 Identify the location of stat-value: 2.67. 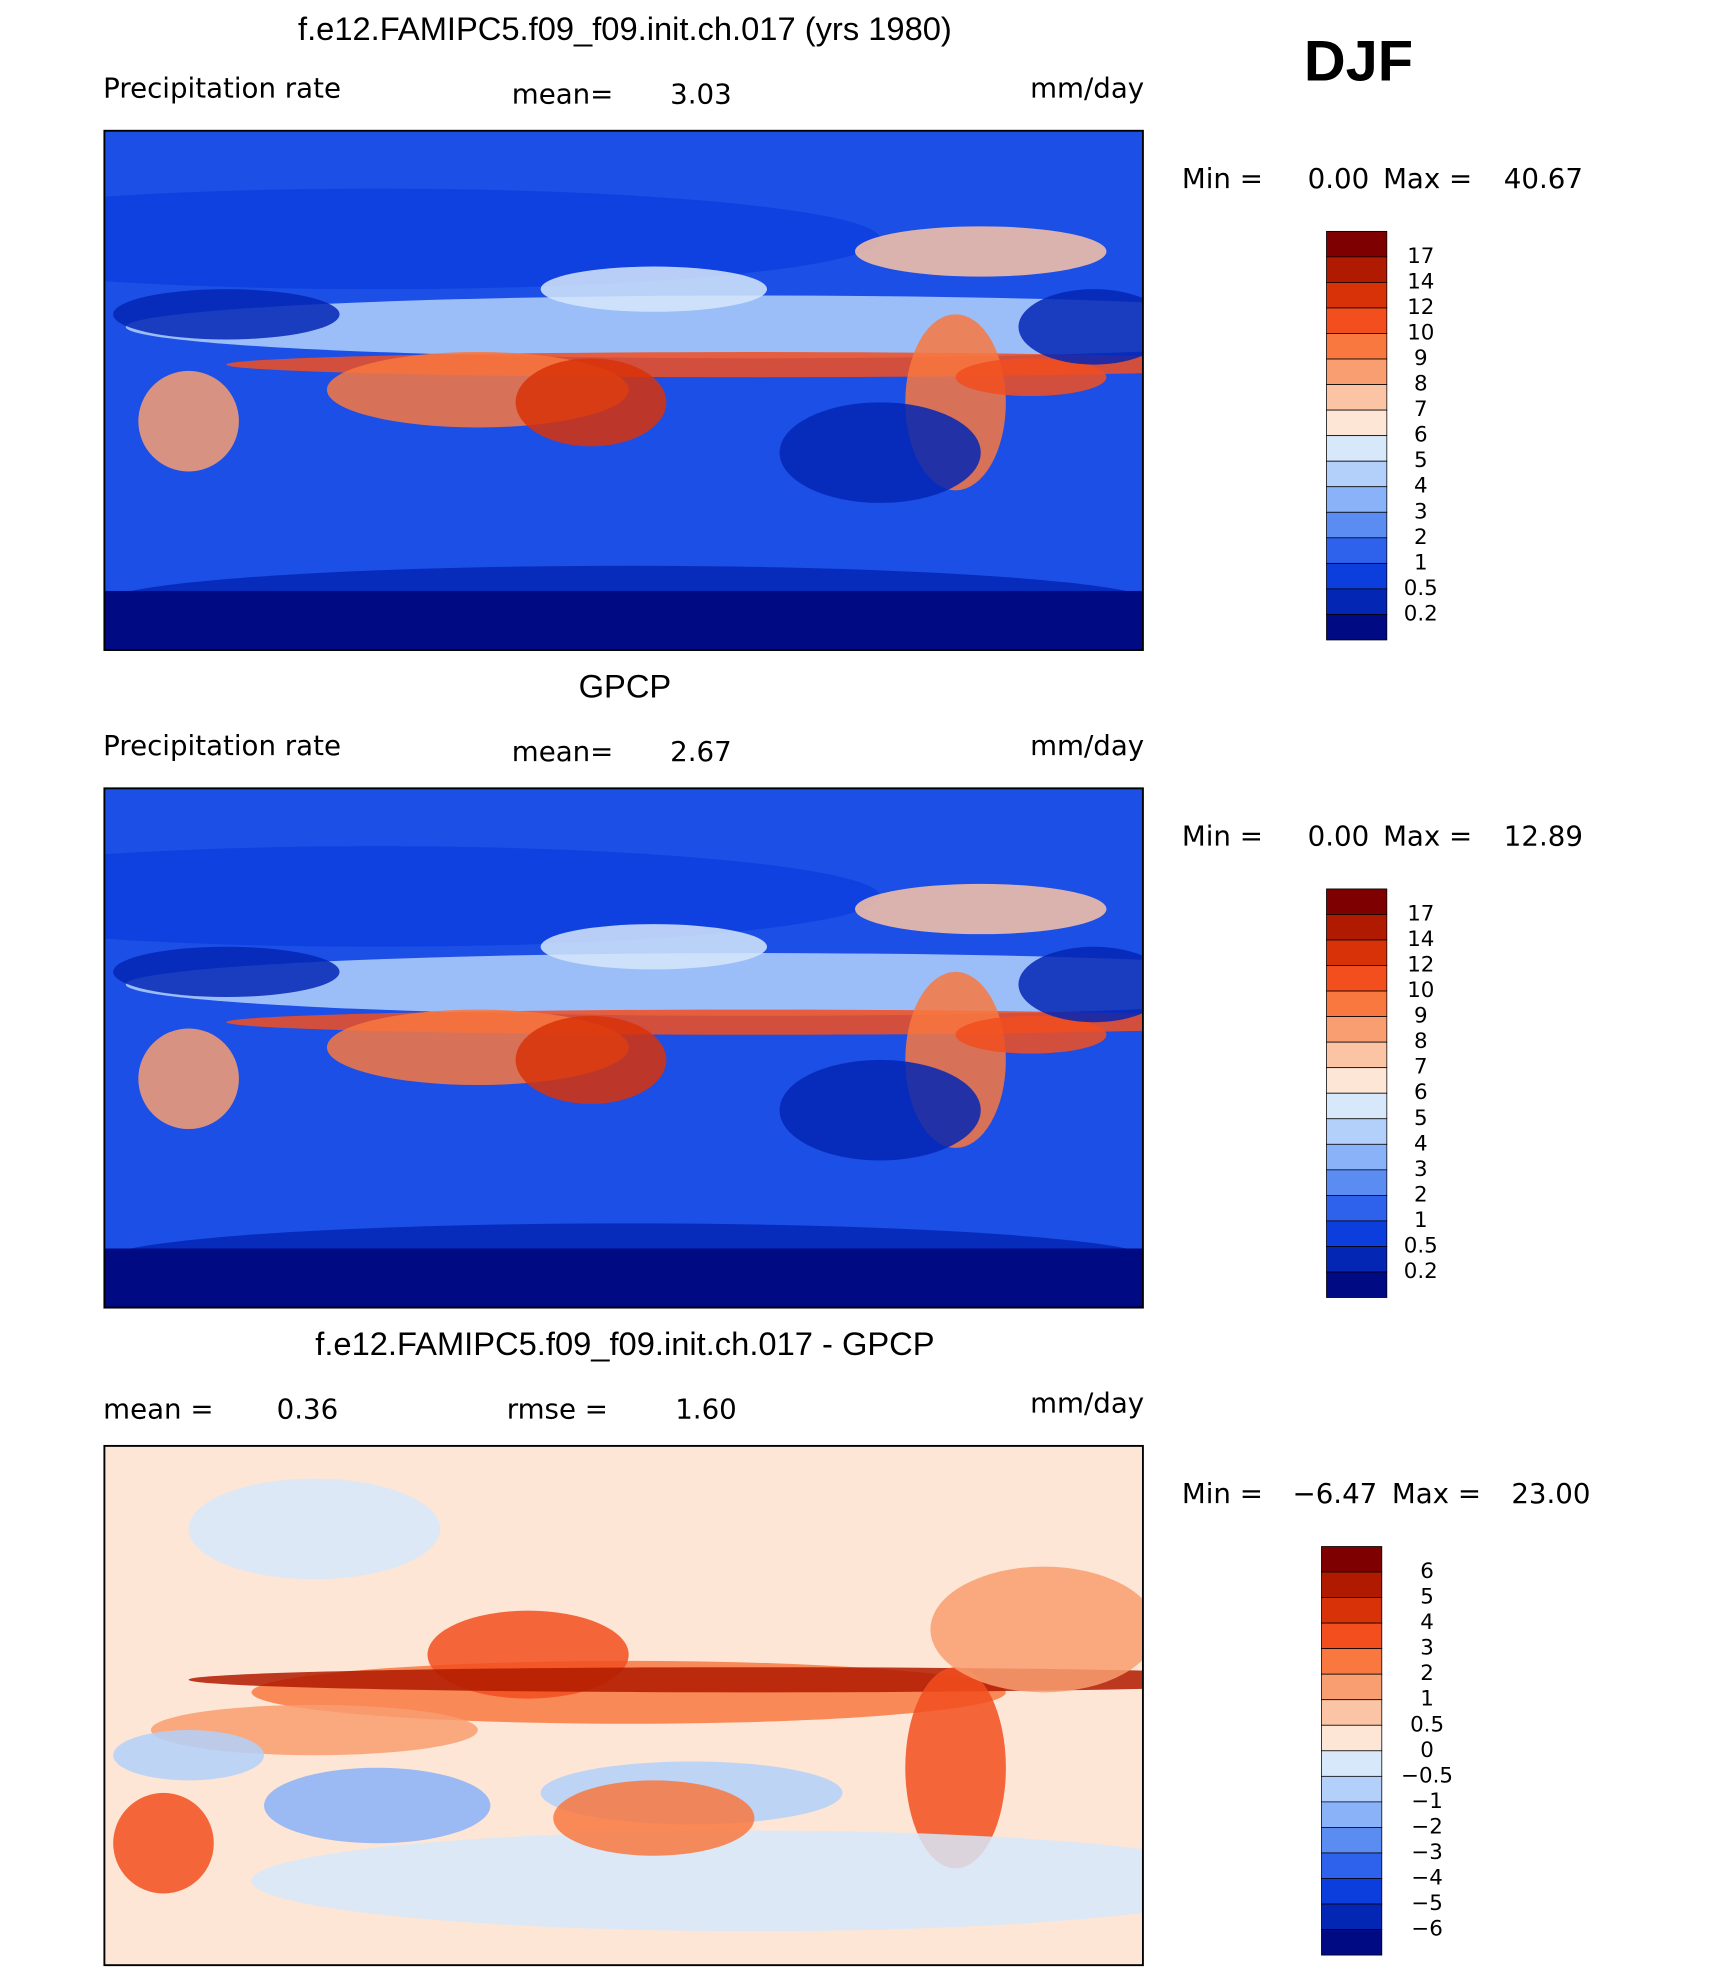
(701, 751).